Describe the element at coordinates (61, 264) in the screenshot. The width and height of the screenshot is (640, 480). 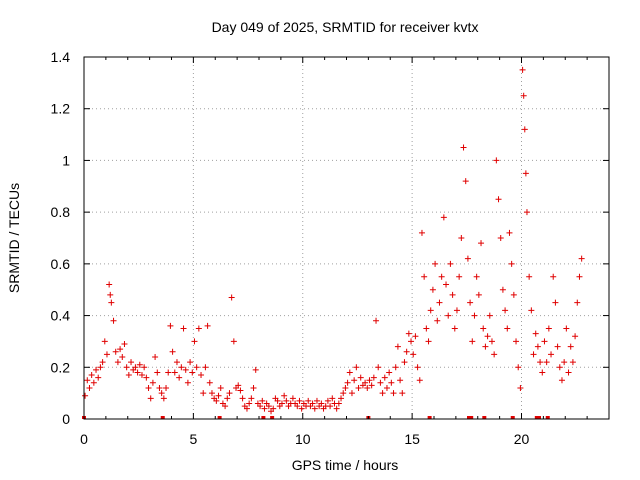
I see `y-tick-label: 0.6` at that location.